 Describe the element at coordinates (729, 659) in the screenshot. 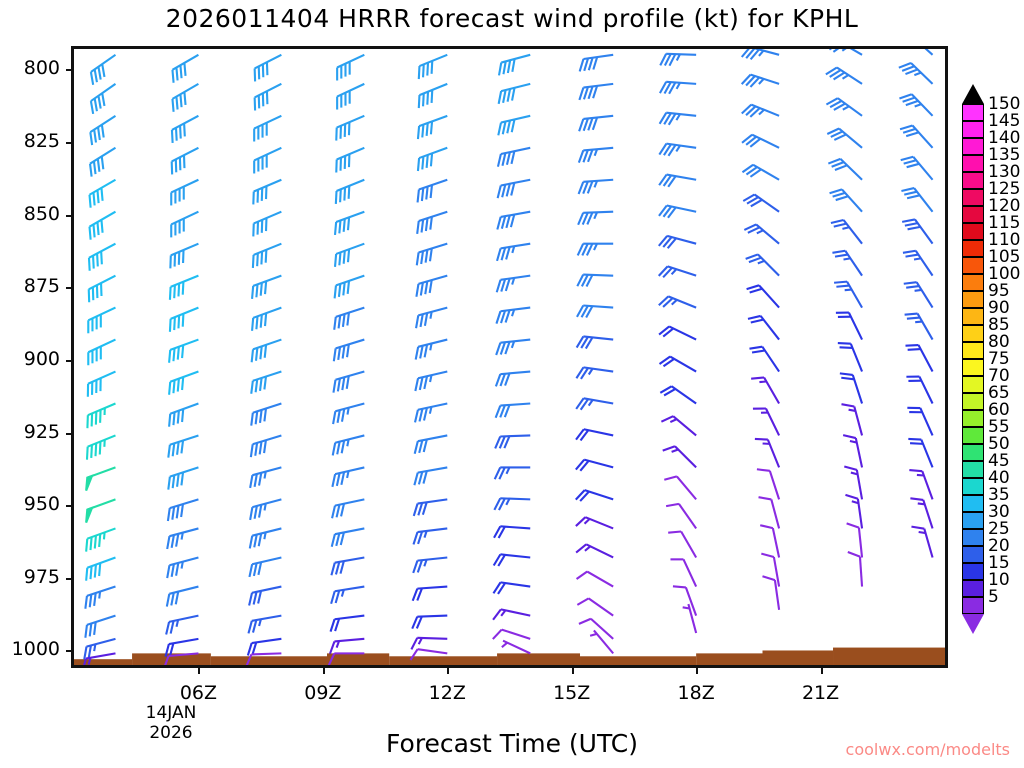

I see `terrain-step` at that location.